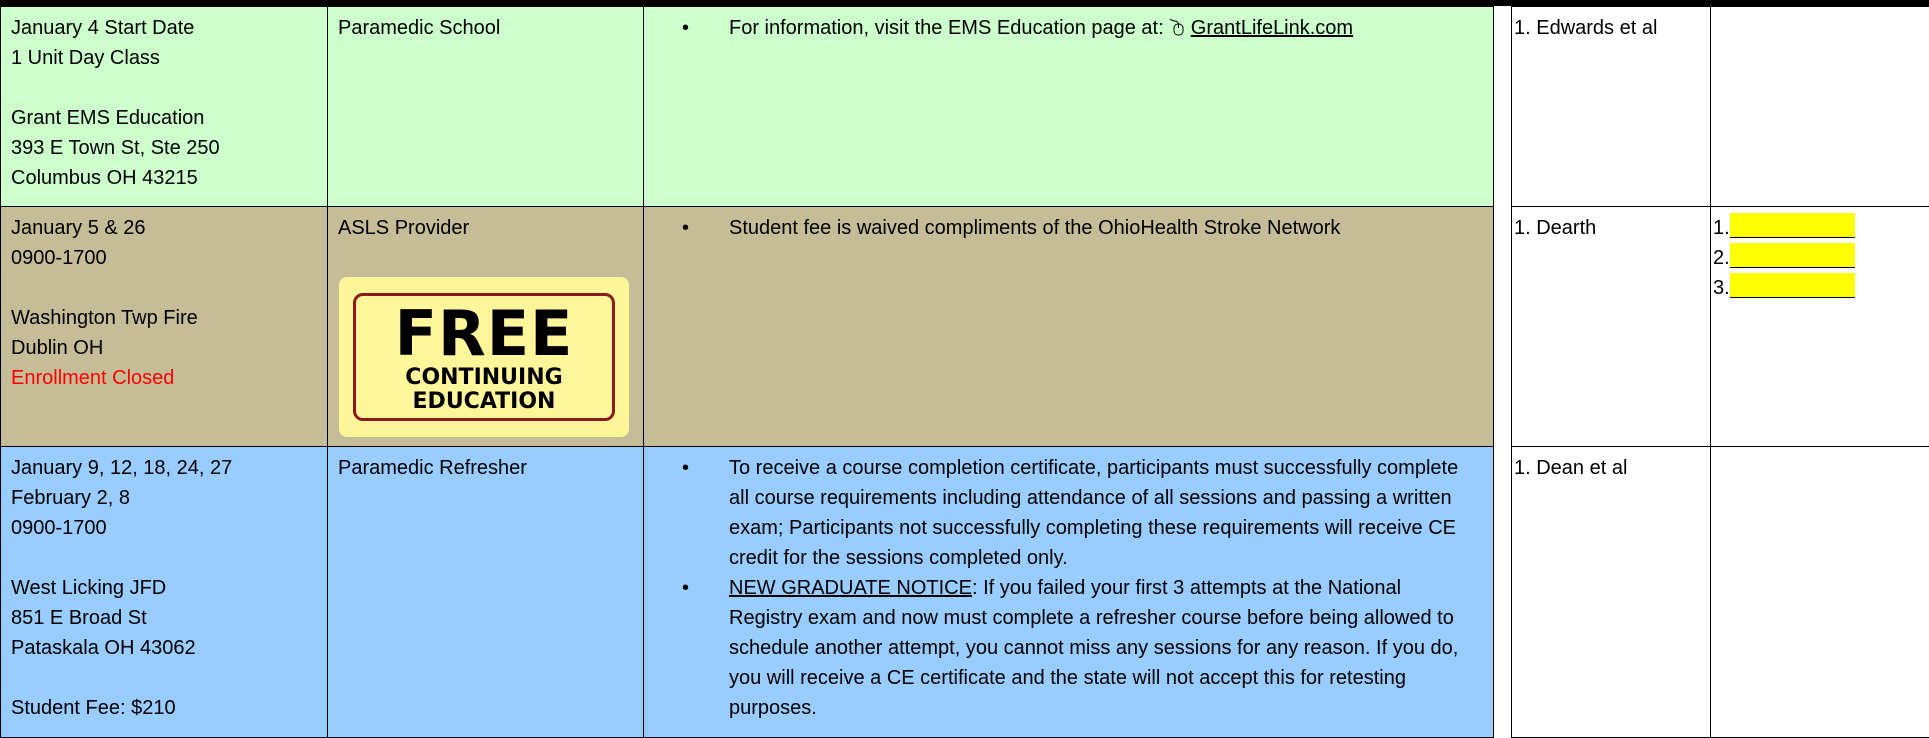 The image size is (1929, 738). What do you see at coordinates (164, 243) in the screenshot?
I see `text-block: January 5 & 26 0900-1700` at bounding box center [164, 243].